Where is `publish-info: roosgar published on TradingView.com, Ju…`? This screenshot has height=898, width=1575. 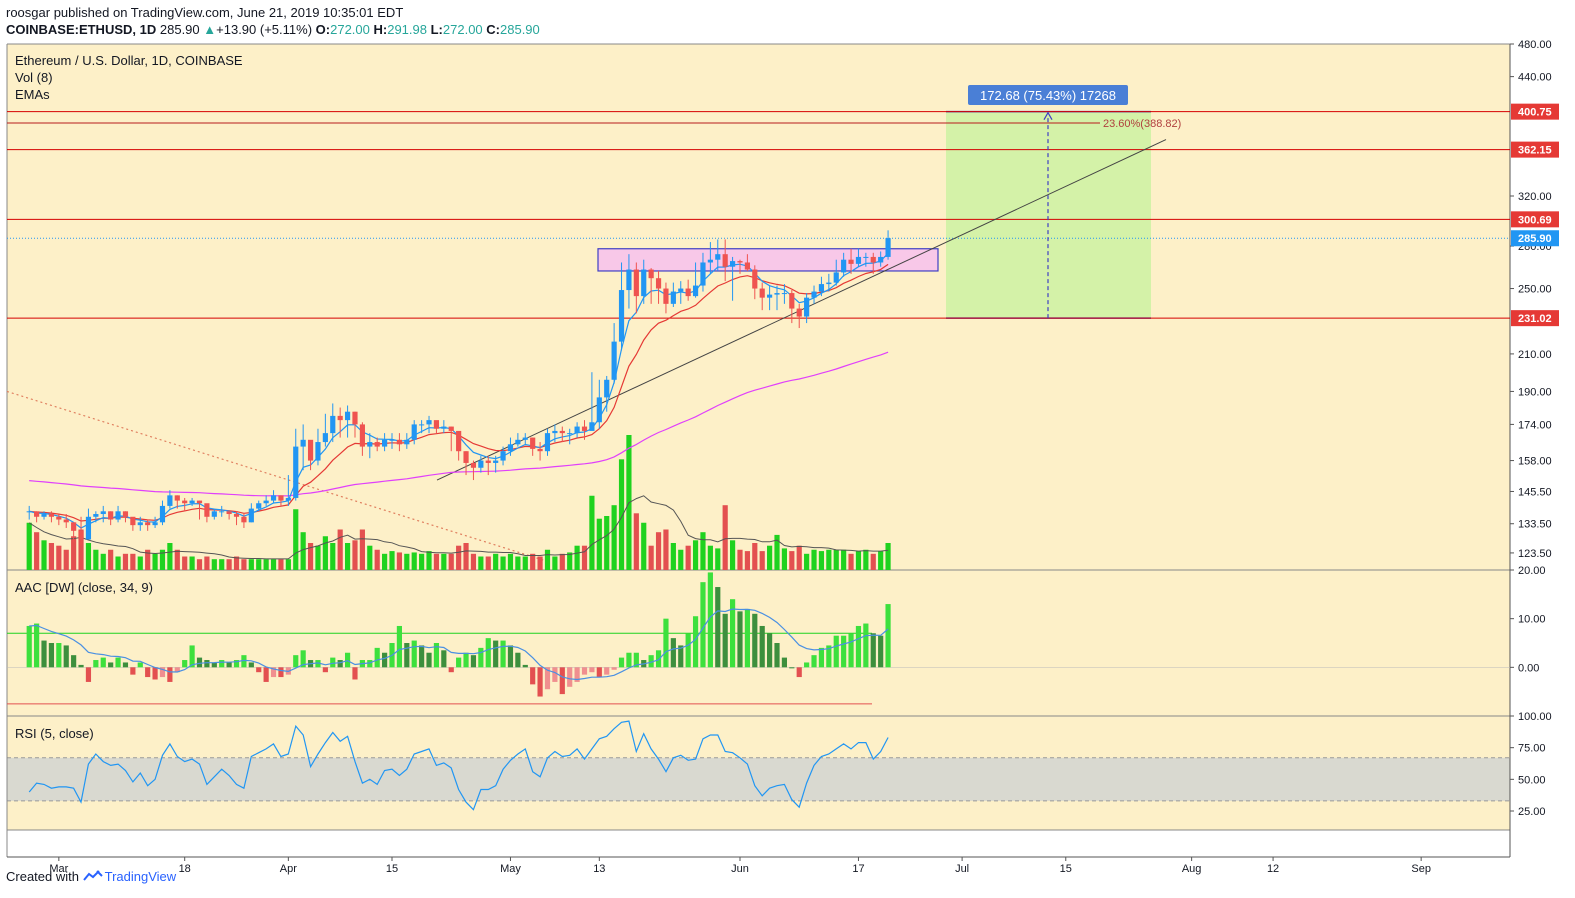
publish-info: roosgar published on TradingView.com, Ju… is located at coordinates (204, 12).